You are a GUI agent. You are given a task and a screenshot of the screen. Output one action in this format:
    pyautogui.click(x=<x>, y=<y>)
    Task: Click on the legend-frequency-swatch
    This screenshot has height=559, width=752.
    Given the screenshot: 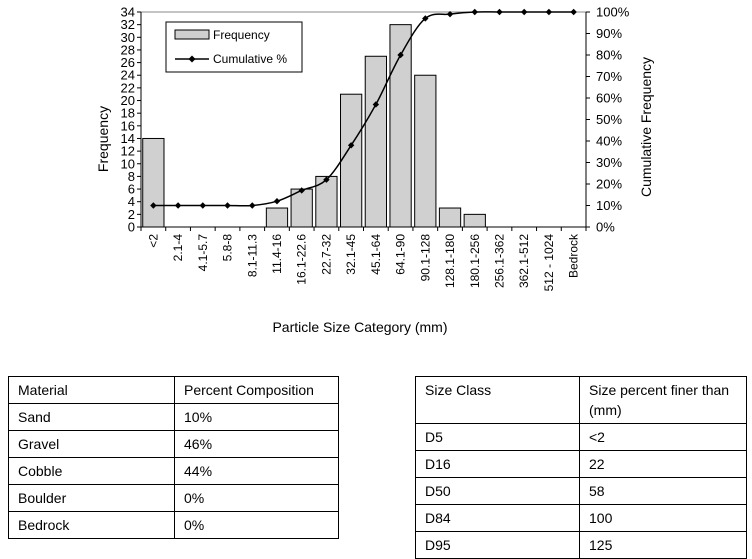 What is the action you would take?
    pyautogui.click(x=192, y=34)
    